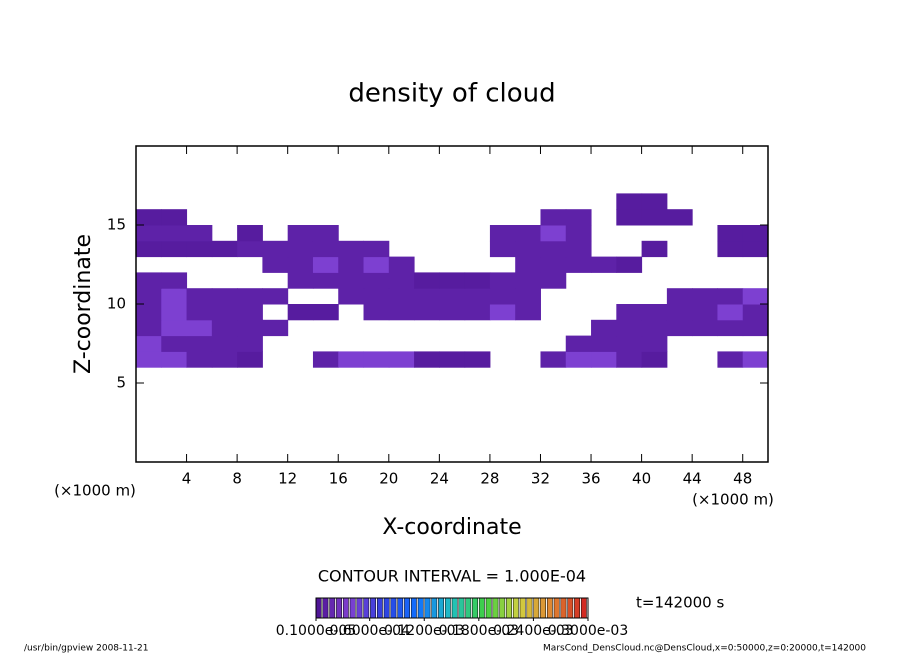 The width and height of the screenshot is (904, 654). I want to click on y-unit: (×1000 m), so click(95, 491).